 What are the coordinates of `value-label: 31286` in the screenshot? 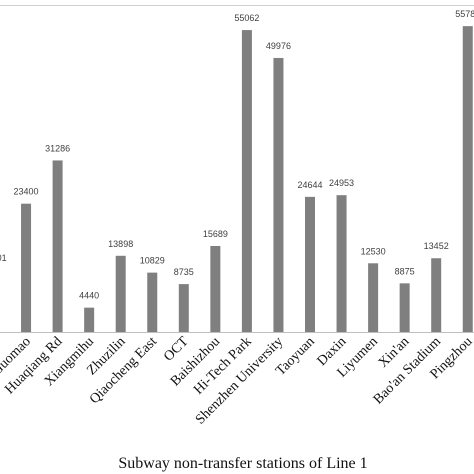 It's located at (57, 148).